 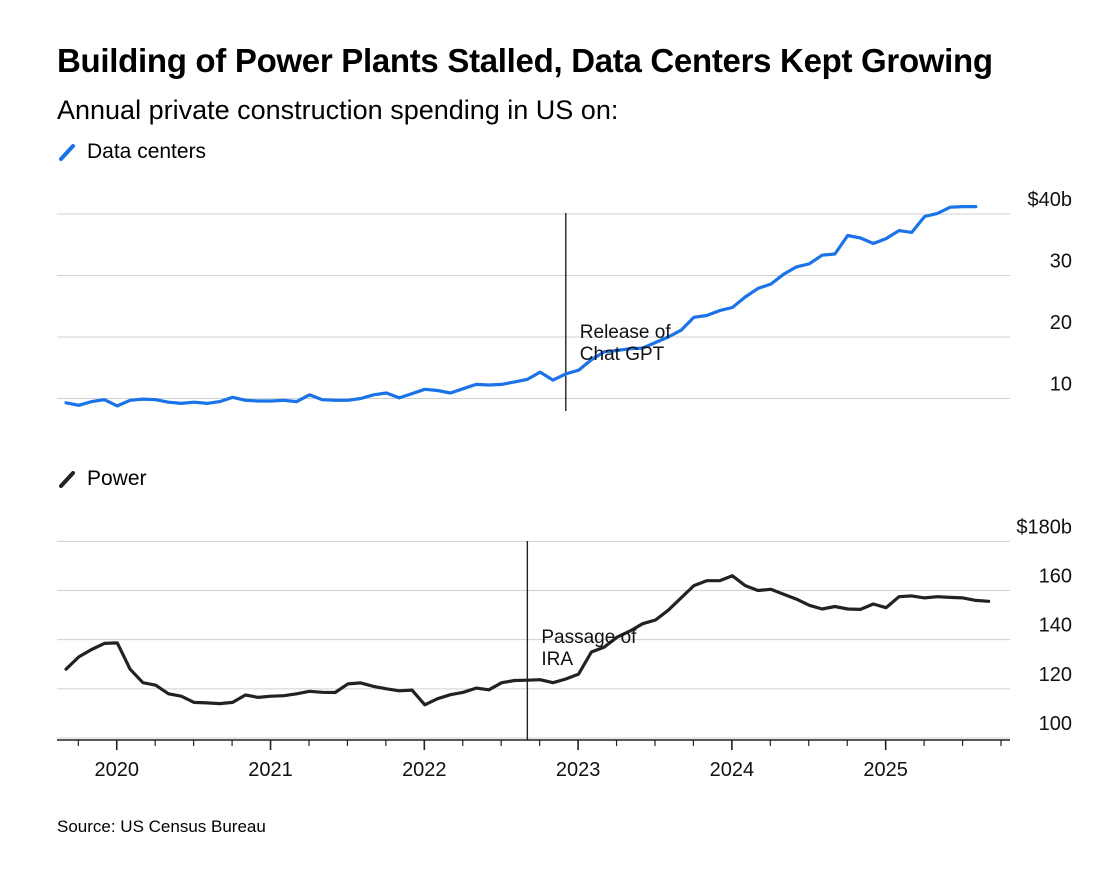 What do you see at coordinates (161, 826) in the screenshot?
I see `source-note: Source: US Census Bureau` at bounding box center [161, 826].